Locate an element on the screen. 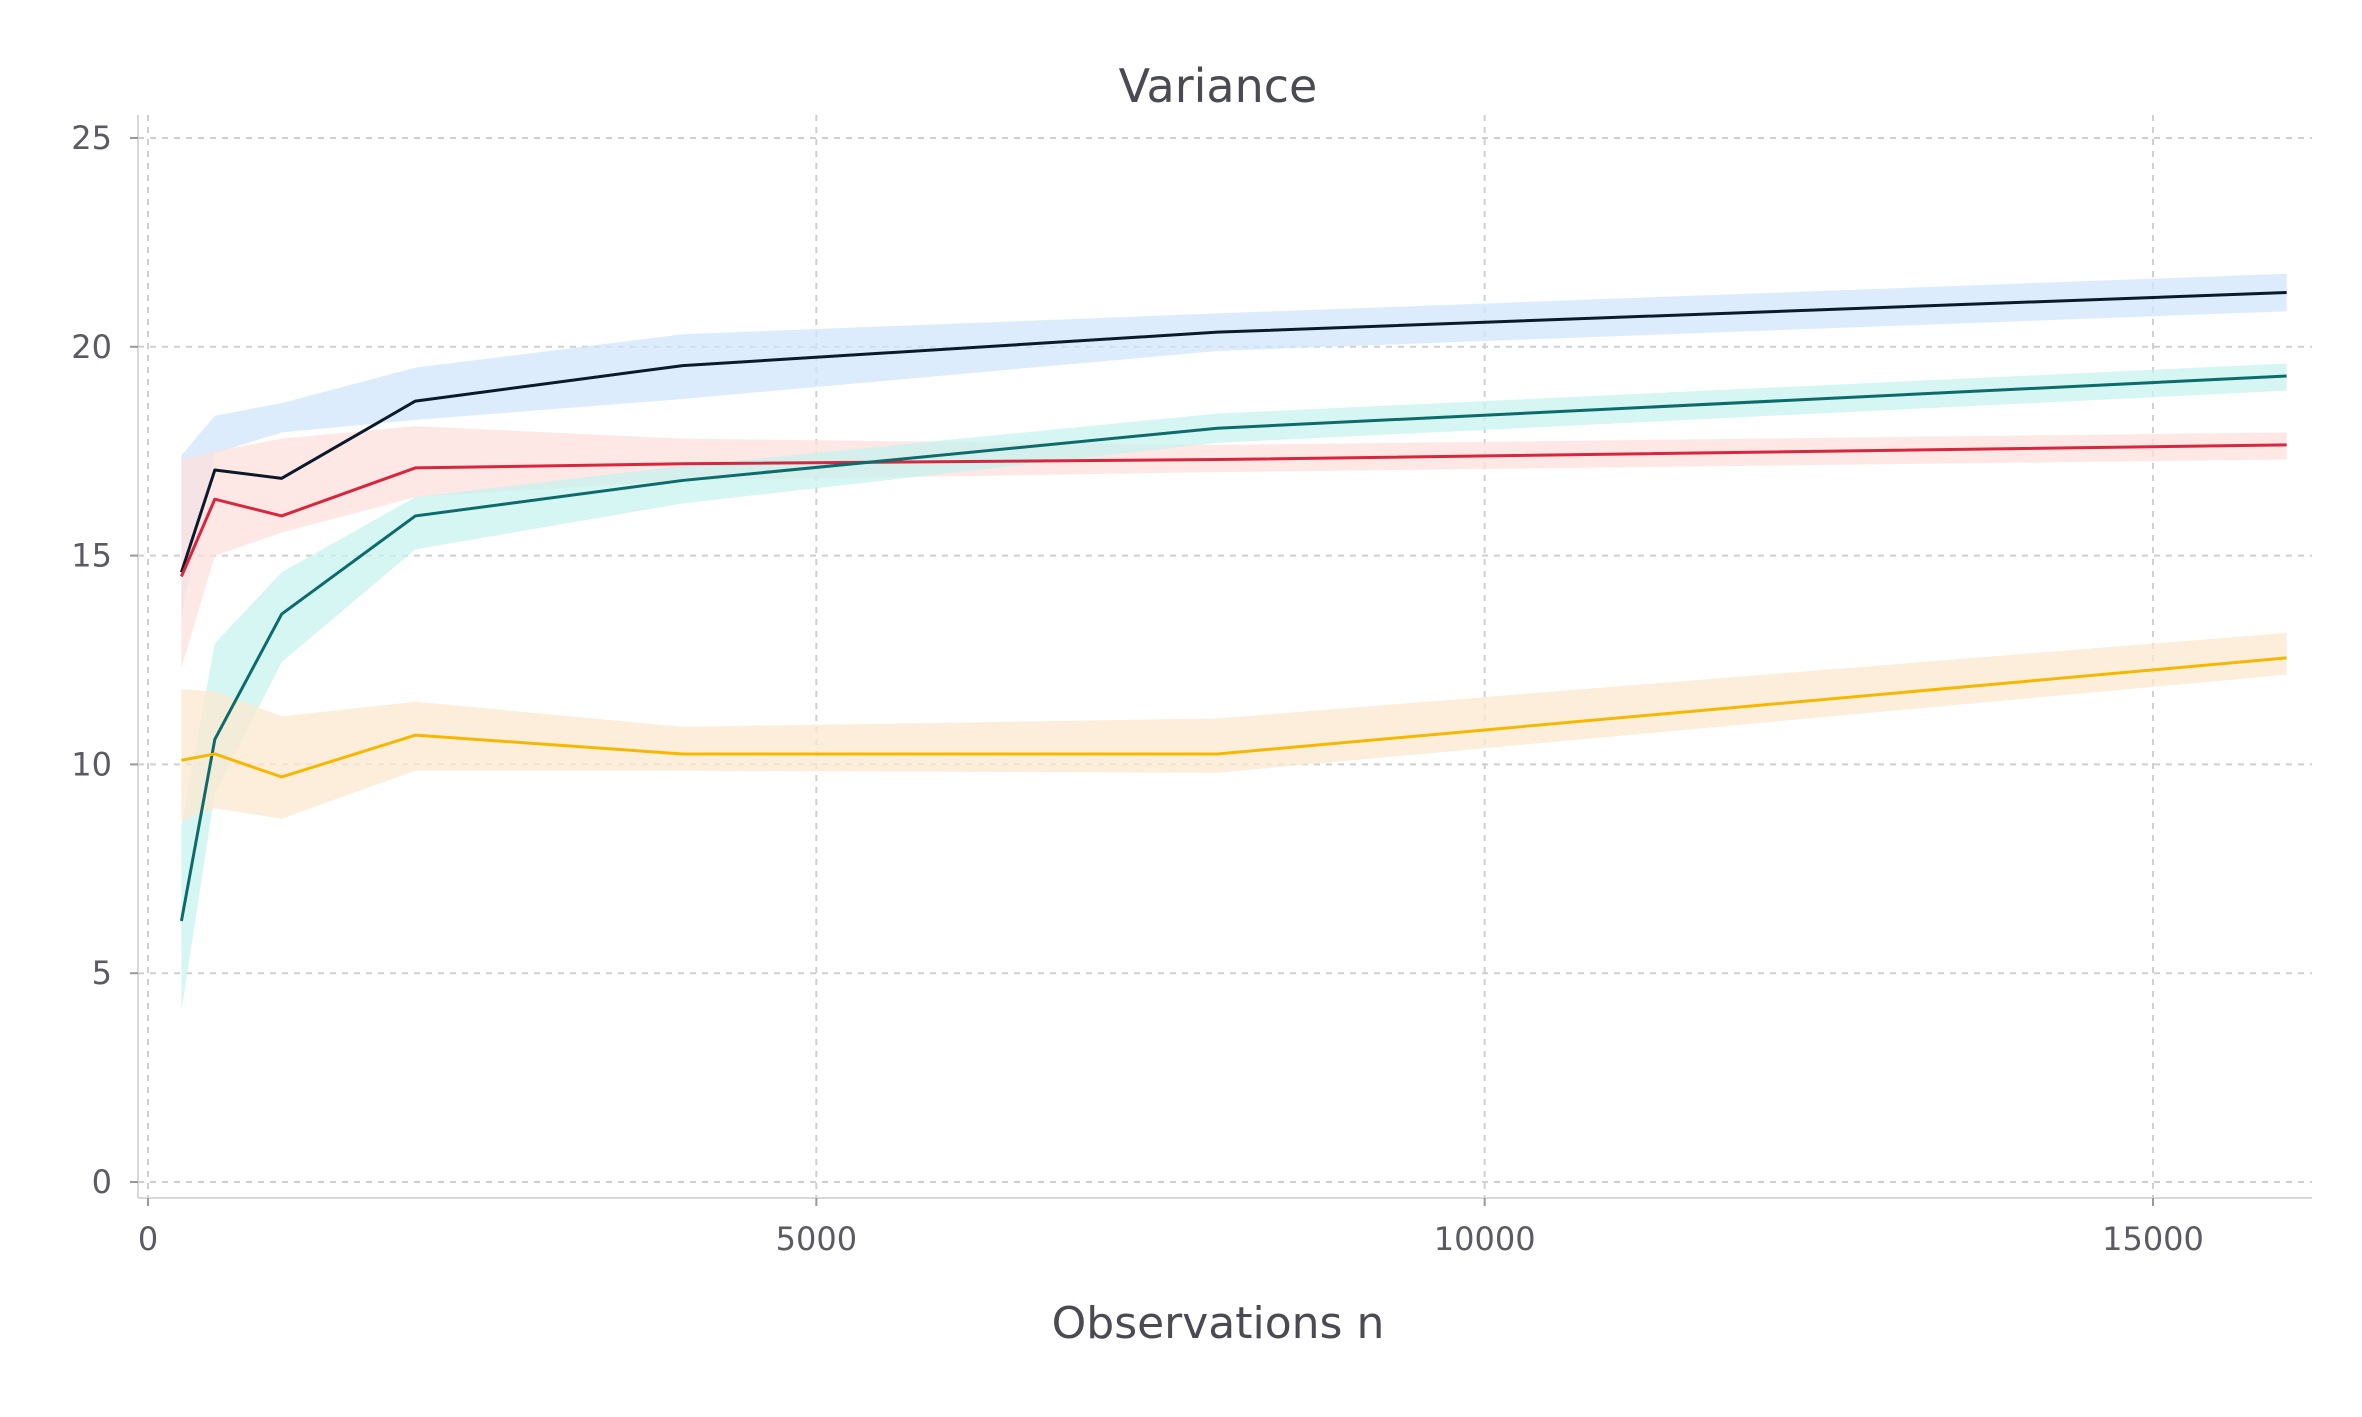 This screenshot has width=2362, height=1417. series-4-band is located at coordinates (1234, 726).